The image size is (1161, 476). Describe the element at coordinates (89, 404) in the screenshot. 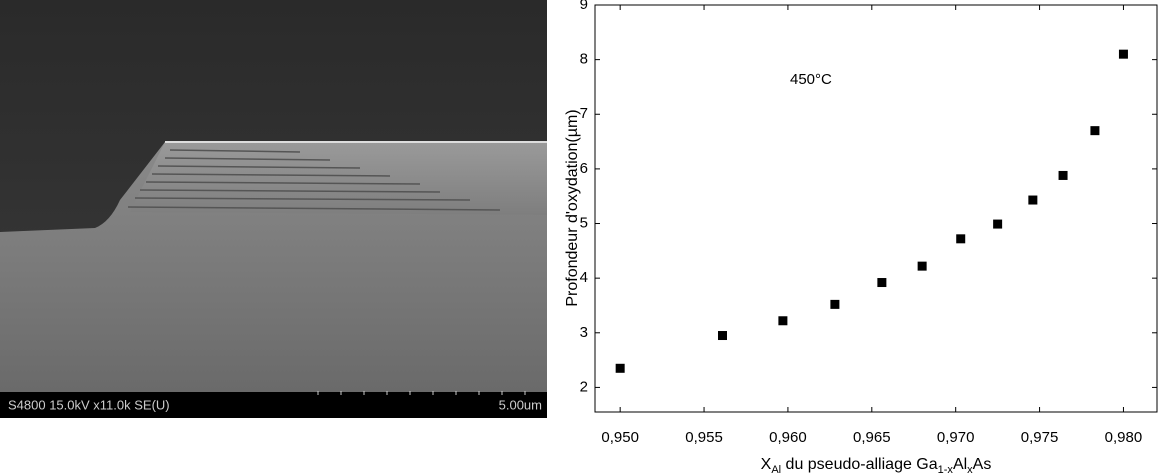

I see `info-text: S4800 15.0kV x11.0k SE(U)` at that location.